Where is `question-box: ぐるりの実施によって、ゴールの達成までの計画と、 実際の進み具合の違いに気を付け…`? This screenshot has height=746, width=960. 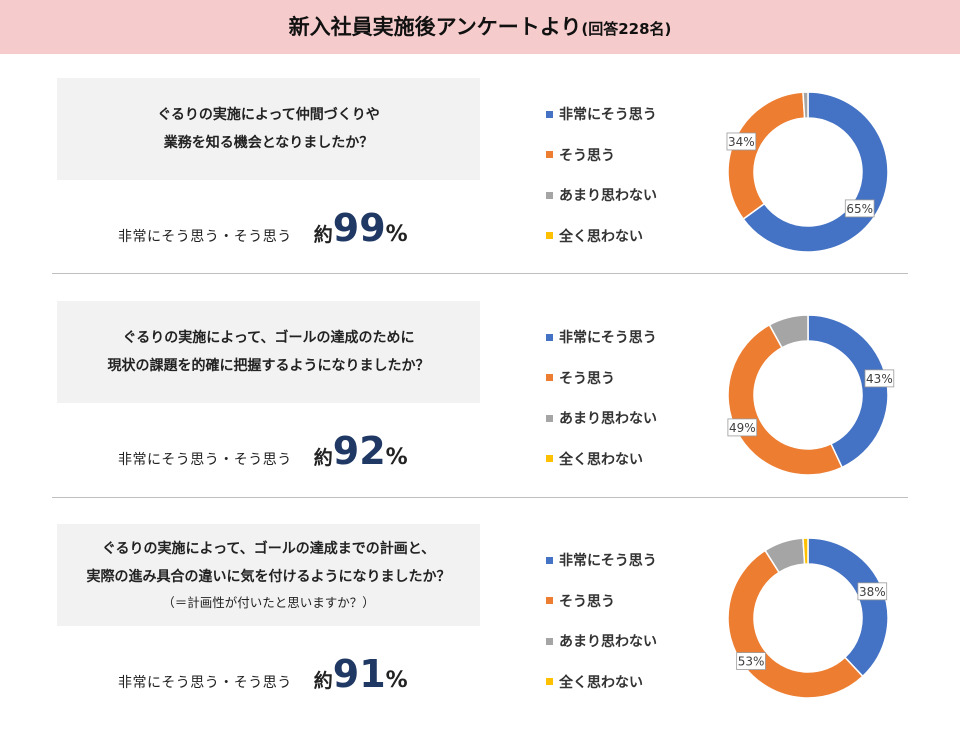
question-box: ぐるりの実施によって、ゴールの達成までの計画と、 実際の進み具合の違いに気を付け… is located at coordinates (268, 575).